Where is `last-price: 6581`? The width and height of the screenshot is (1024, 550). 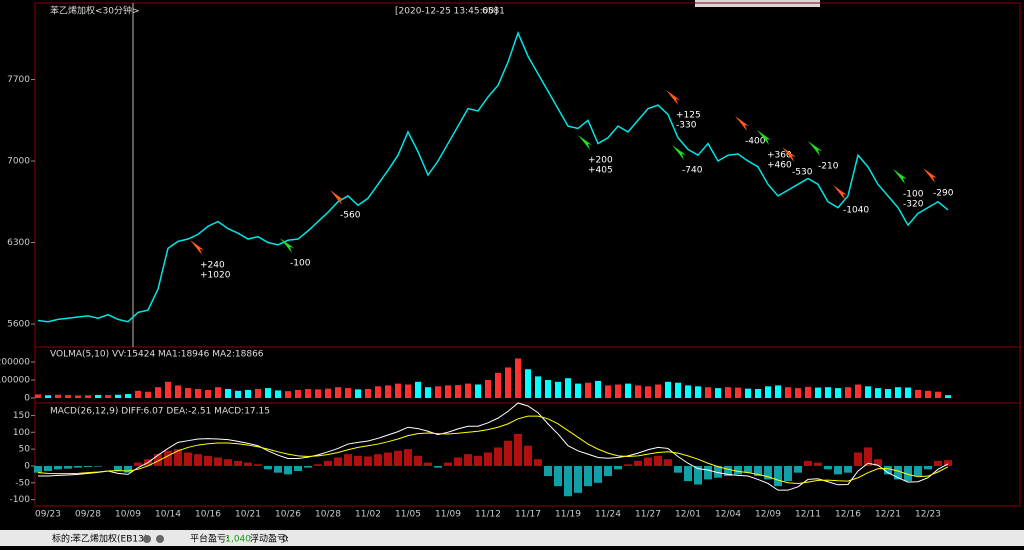
last-price: 6581 is located at coordinates (493, 12).